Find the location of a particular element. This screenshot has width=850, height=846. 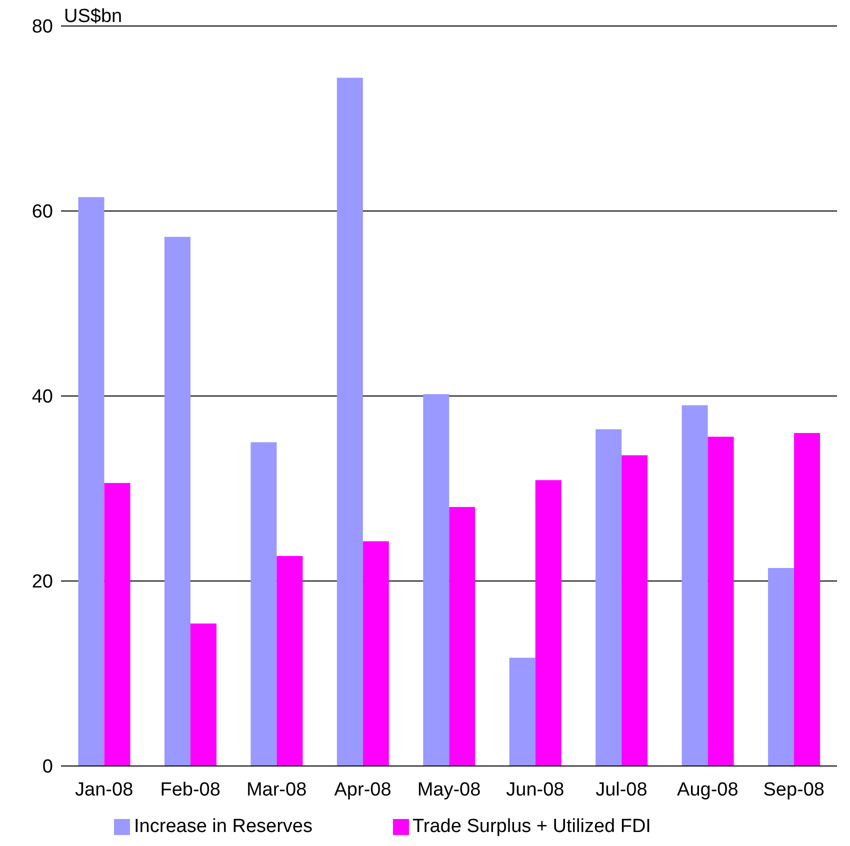

x-tick-label: Mar-08 is located at coordinates (276, 789).